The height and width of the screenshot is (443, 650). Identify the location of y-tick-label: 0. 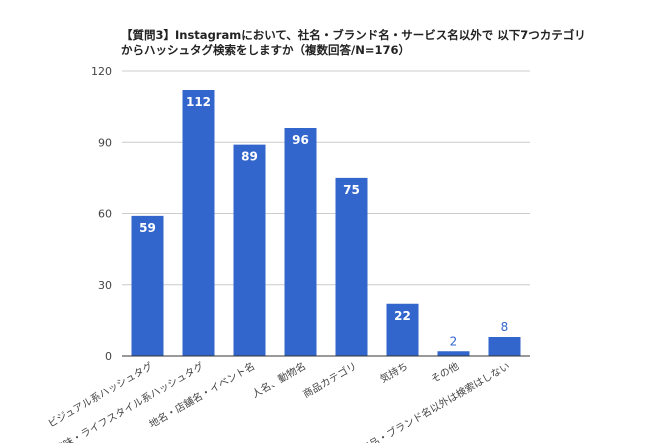
(108, 356).